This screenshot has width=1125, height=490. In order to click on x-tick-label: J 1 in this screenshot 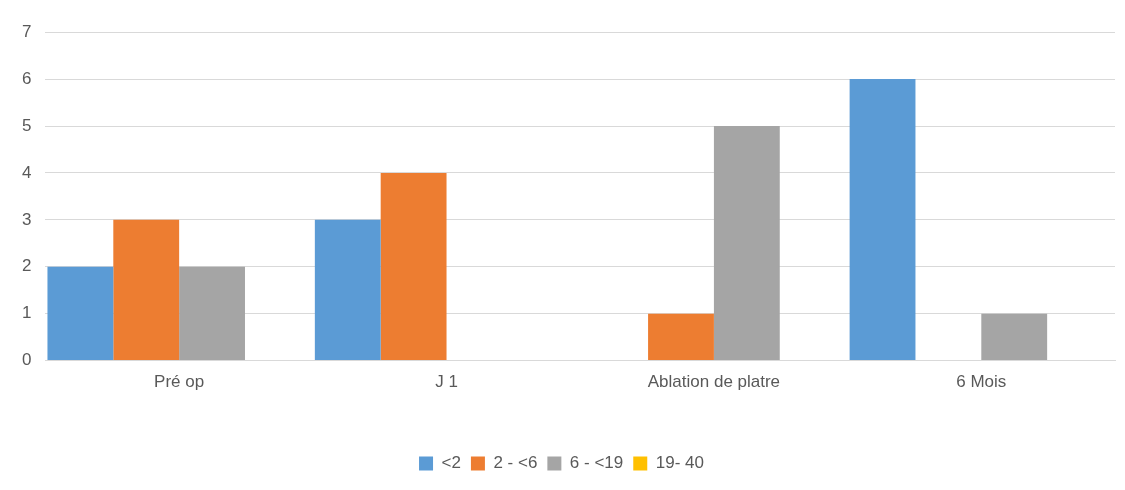, I will do `click(446, 382)`.